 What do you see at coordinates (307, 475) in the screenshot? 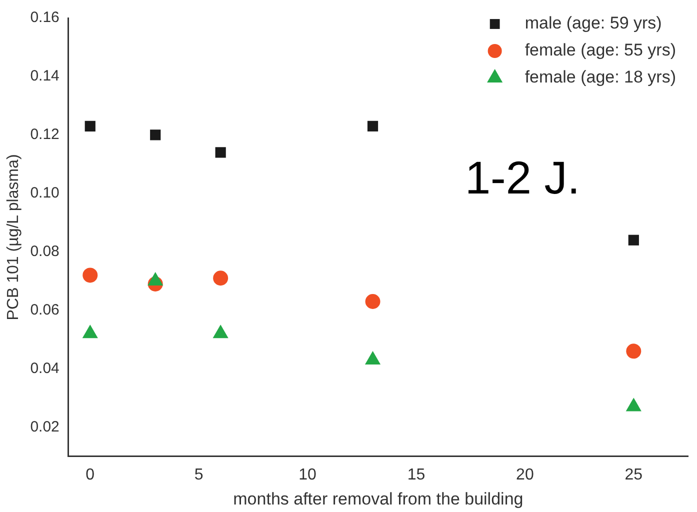
I see `x-tick-label: 10` at bounding box center [307, 475].